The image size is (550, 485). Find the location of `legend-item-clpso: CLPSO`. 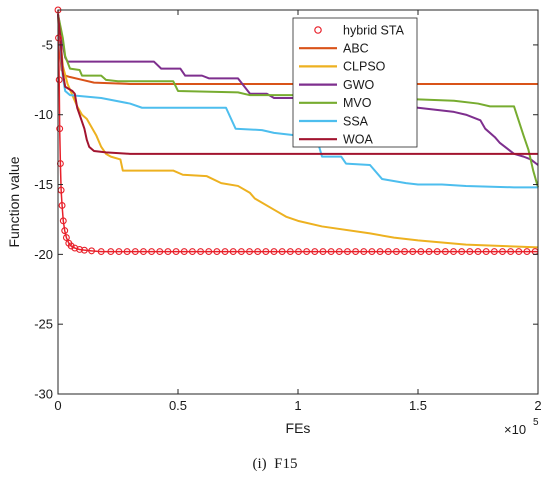

legend-item-clpso: CLPSO is located at coordinates (342, 67).